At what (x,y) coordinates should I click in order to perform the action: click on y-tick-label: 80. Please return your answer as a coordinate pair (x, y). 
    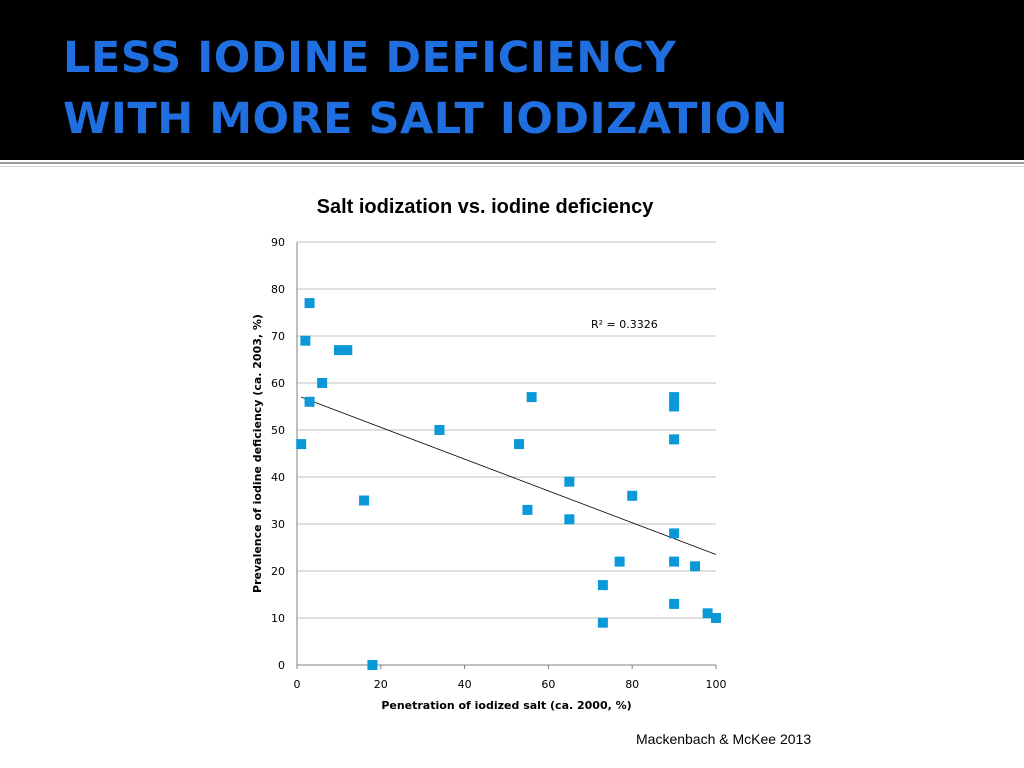
    Looking at the image, I should click on (278, 289).